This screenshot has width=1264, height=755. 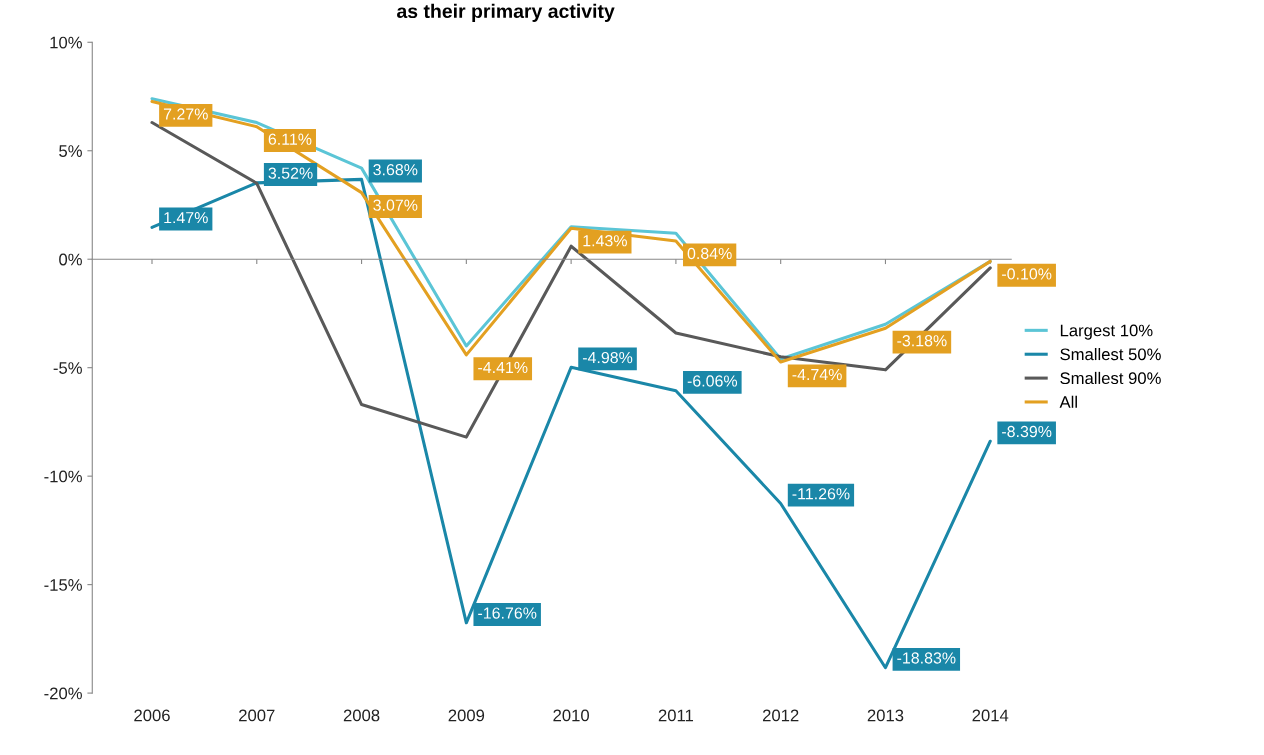 What do you see at coordinates (709, 253) in the screenshot?
I see `data-label: 0.84%` at bounding box center [709, 253].